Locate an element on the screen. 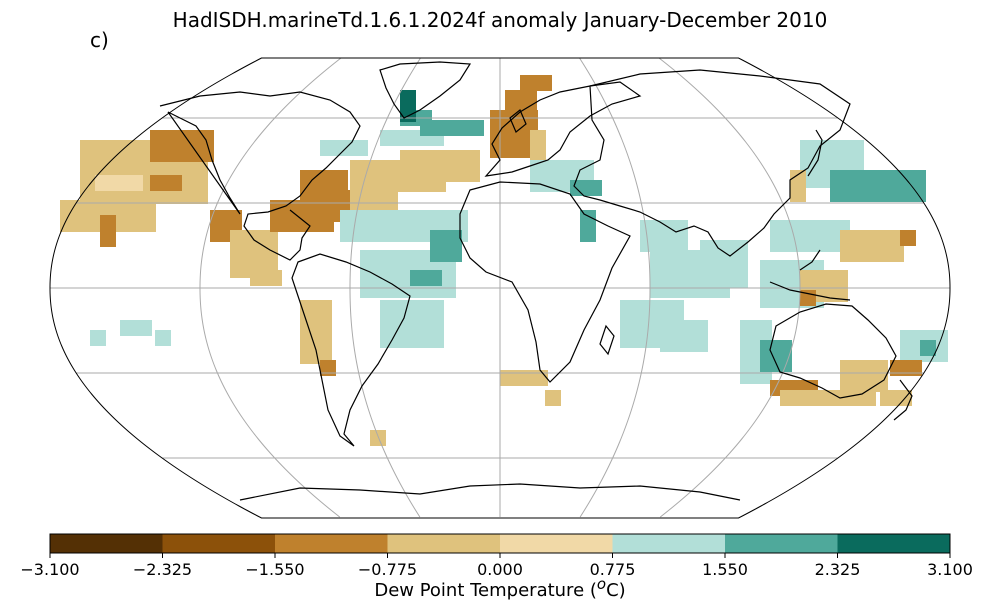  madagascar-coast is located at coordinates (607, 340).